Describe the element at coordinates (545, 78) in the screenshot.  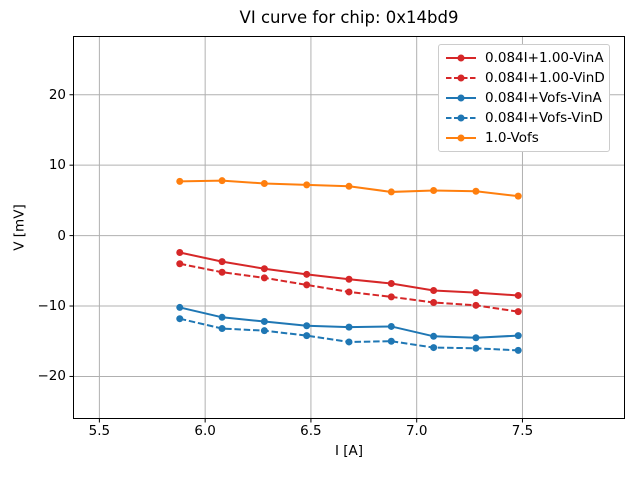
I see `legend-label: 0.084I+1.00-VinD` at that location.